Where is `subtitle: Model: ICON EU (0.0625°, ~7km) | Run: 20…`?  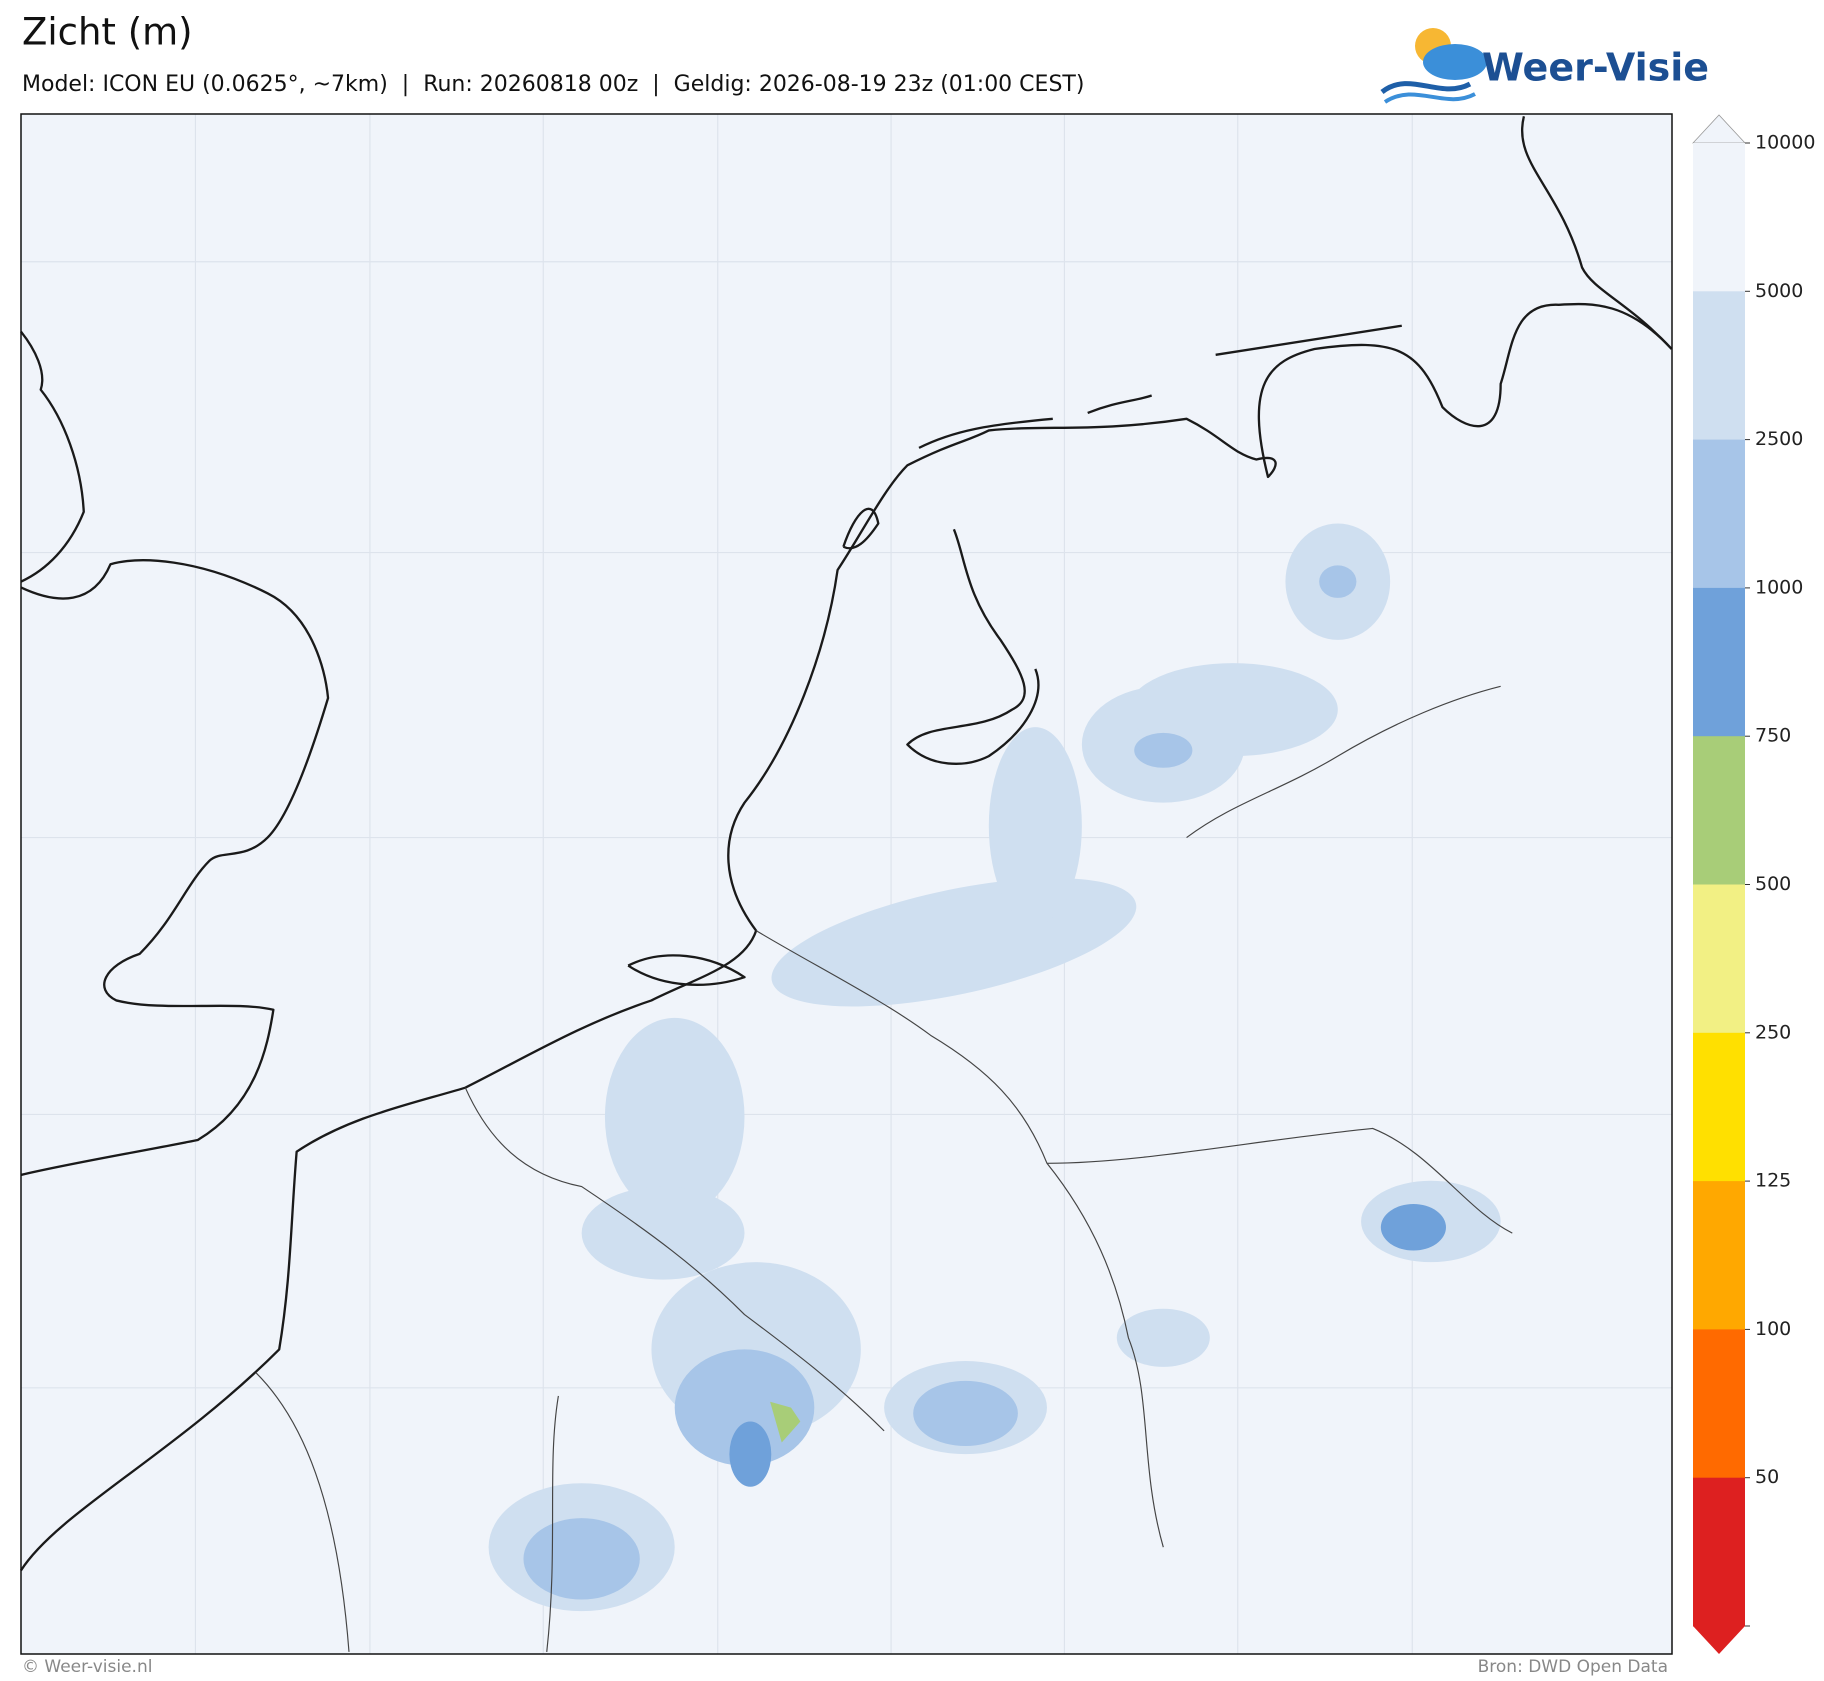 subtitle: Model: ICON EU (0.0625°, ~7km) | Run: 20… is located at coordinates (553, 84).